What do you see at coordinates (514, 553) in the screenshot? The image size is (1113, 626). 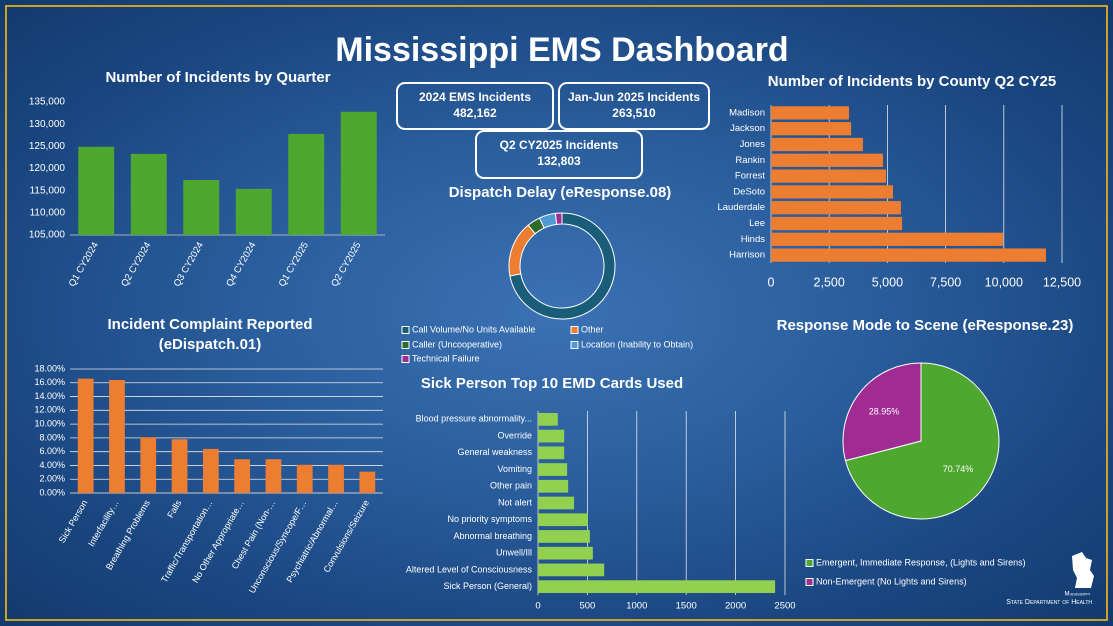 I see `y-tick-label: Unwell/Ill` at bounding box center [514, 553].